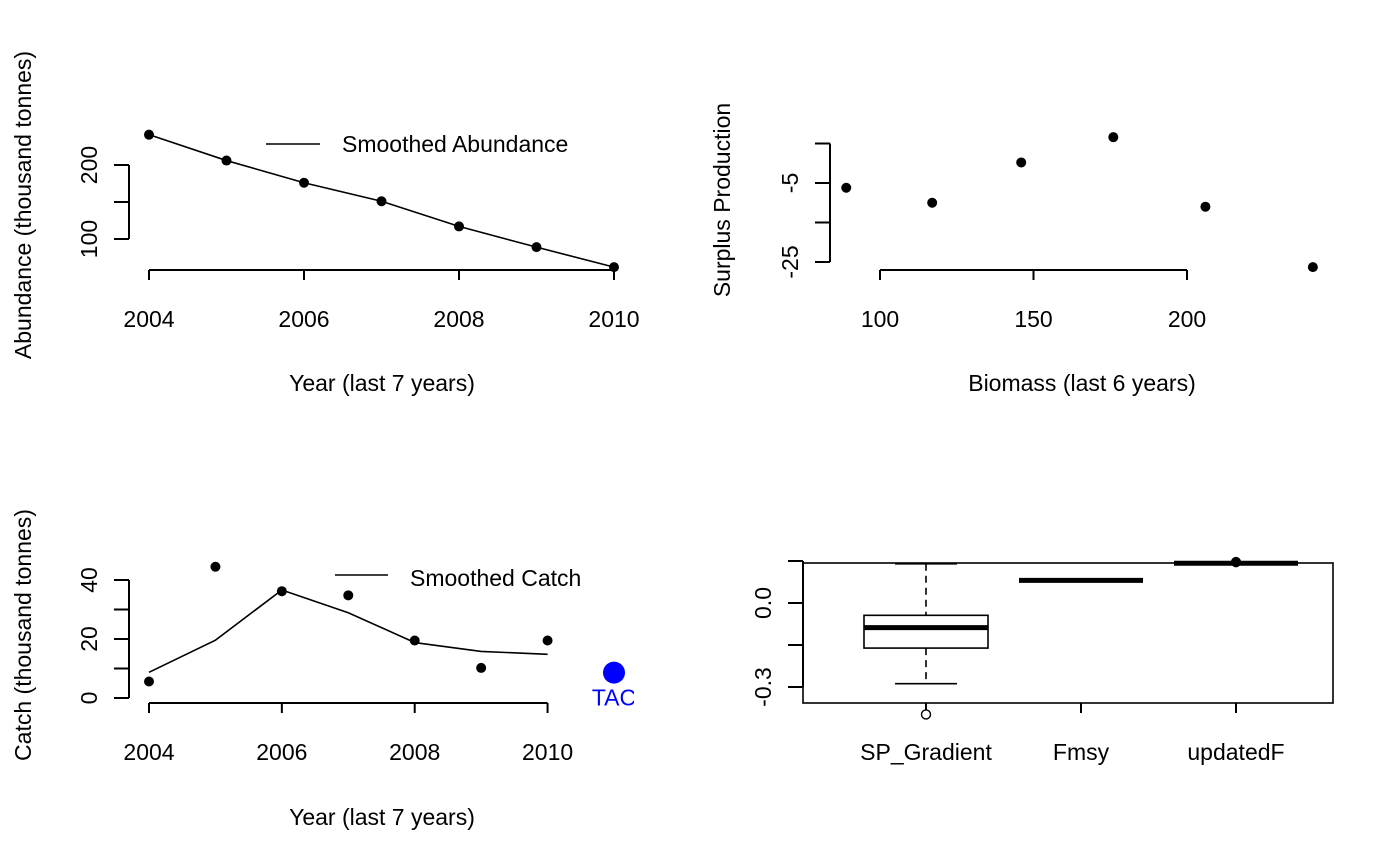 Image resolution: width=1400 pixels, height=866 pixels. Describe the element at coordinates (1033, 319) in the screenshot. I see `surplus-production-x-tick-label: 150` at that location.